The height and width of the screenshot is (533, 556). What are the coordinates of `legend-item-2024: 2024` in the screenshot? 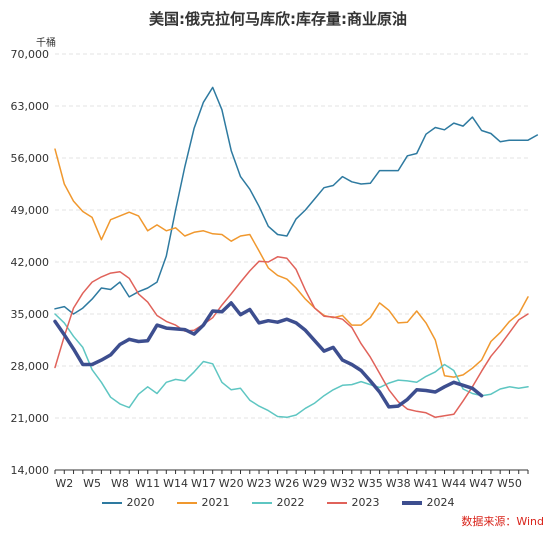 It's located at (428, 502).